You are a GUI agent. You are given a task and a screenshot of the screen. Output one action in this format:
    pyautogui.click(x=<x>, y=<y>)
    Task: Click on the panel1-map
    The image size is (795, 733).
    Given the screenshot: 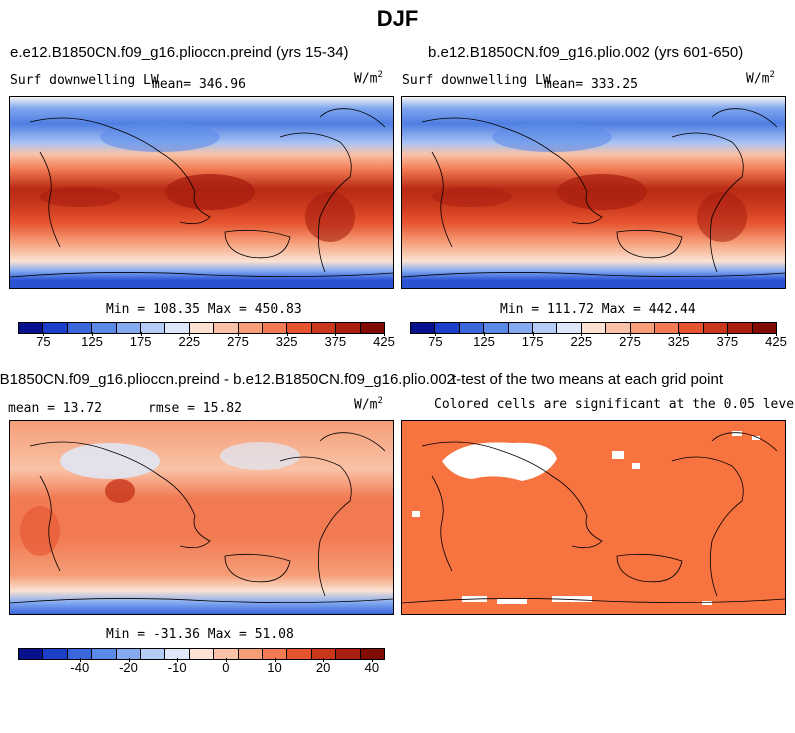 What is the action you would take?
    pyautogui.click(x=201, y=192)
    